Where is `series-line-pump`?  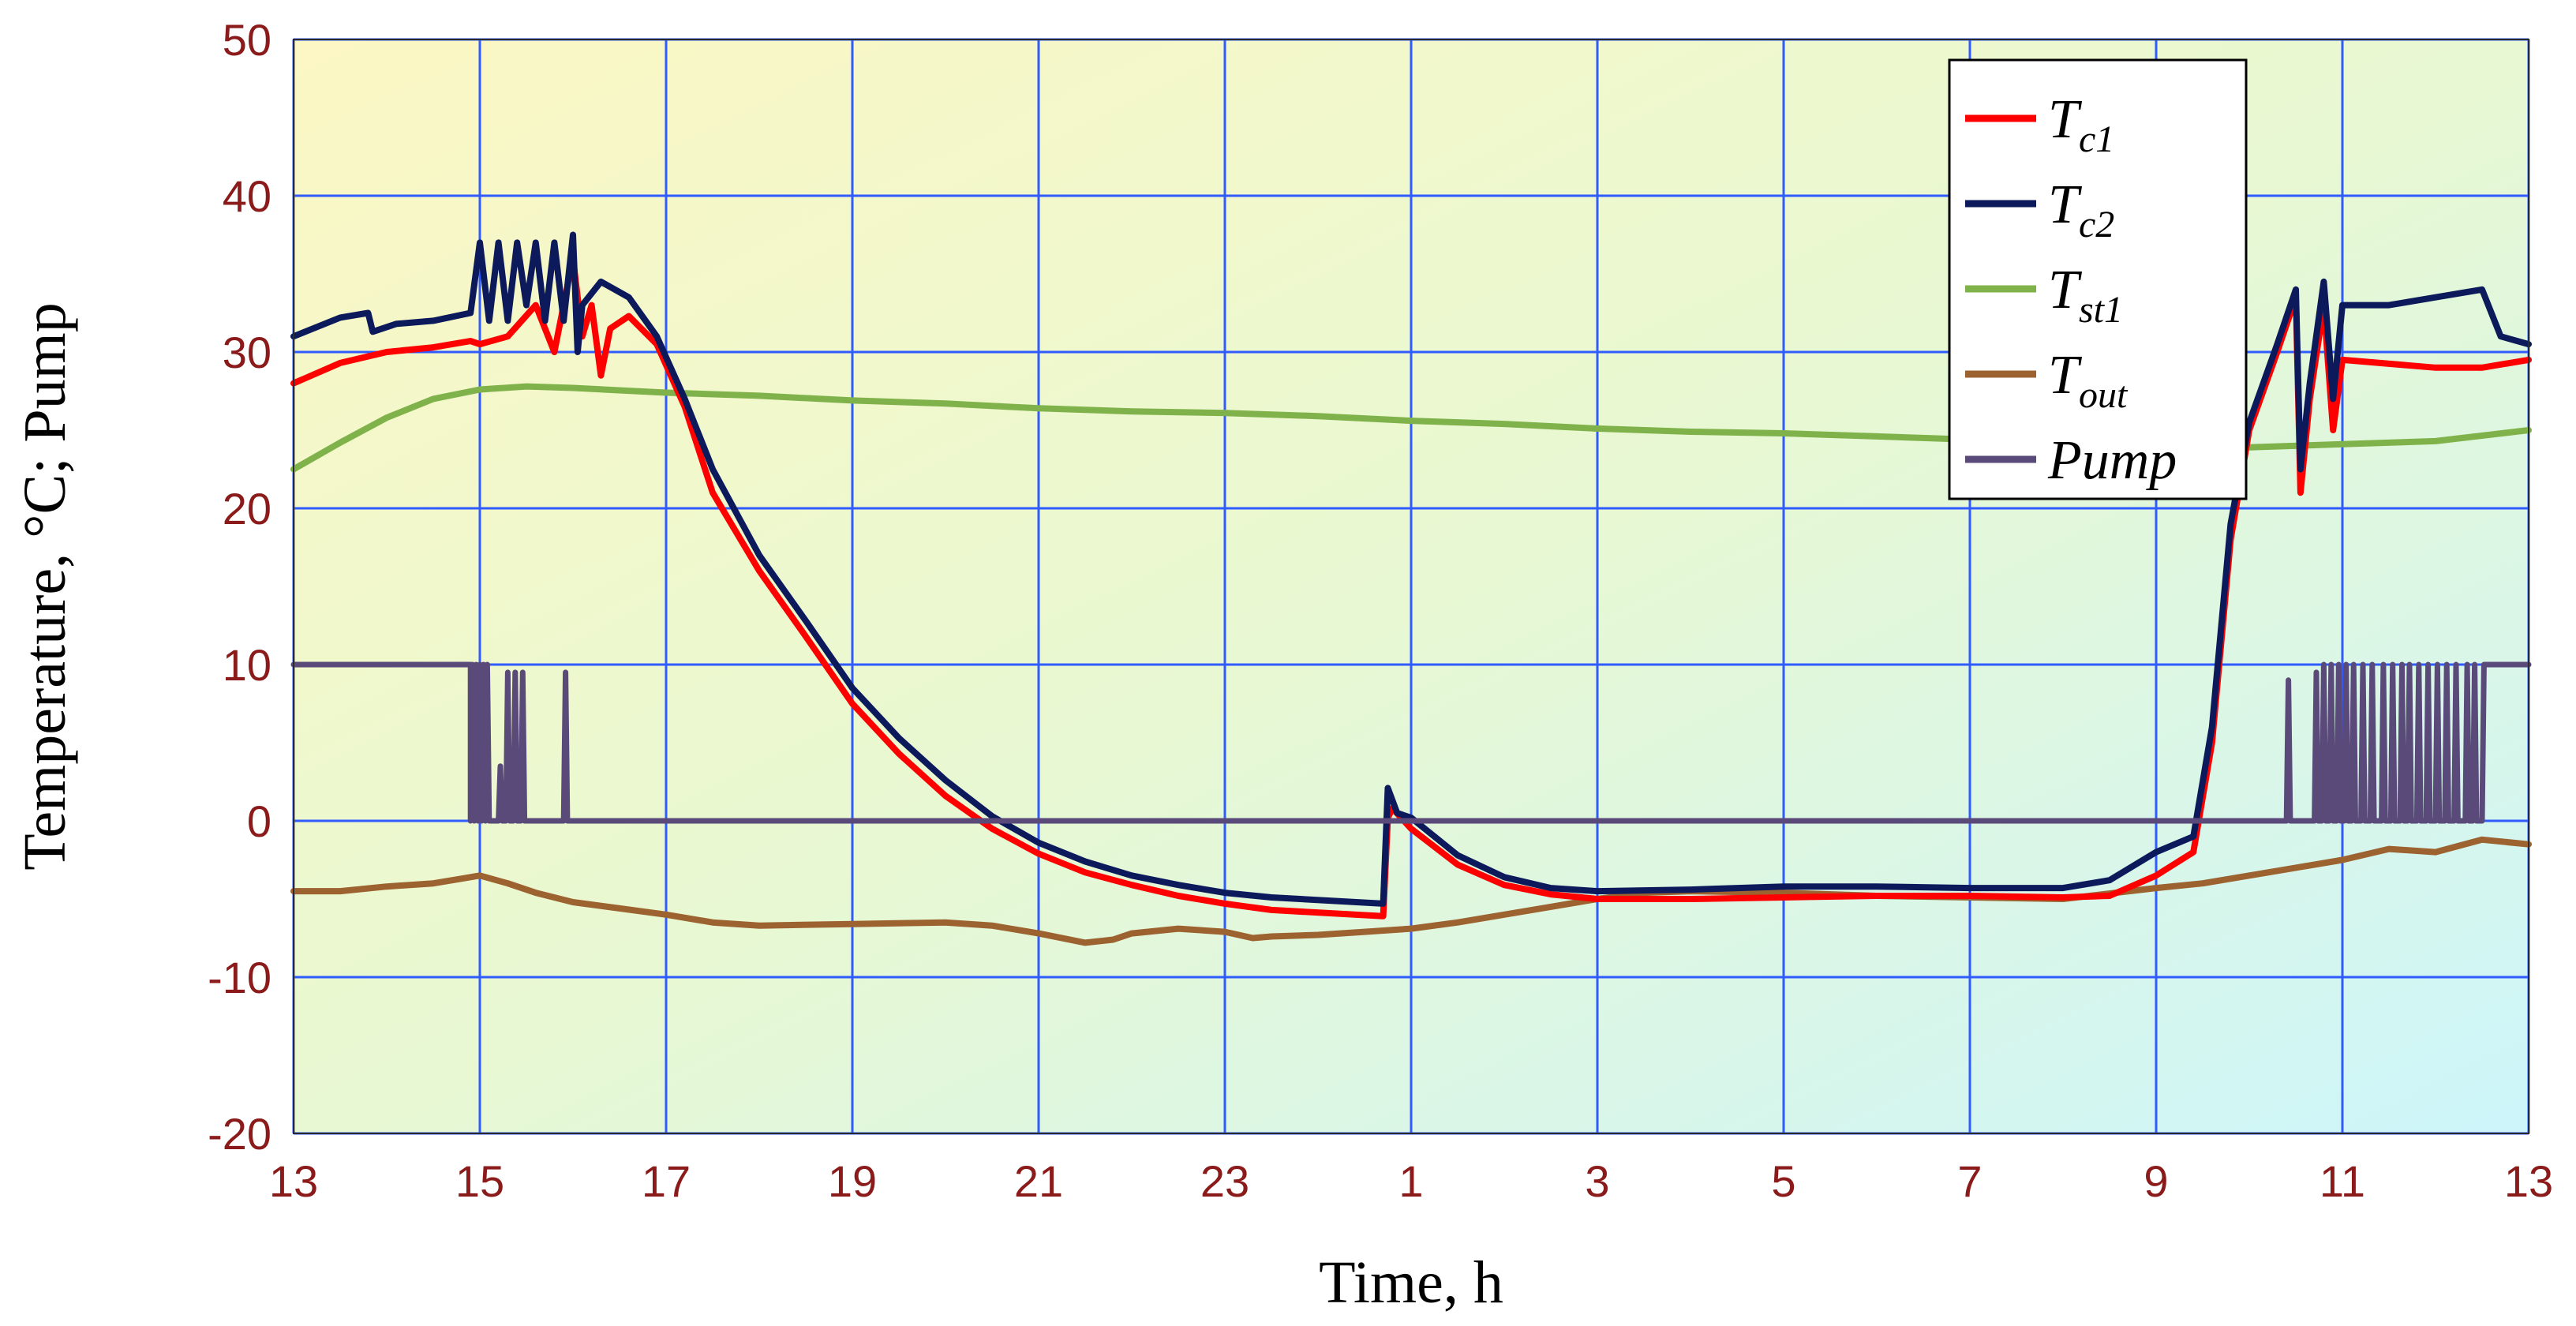
series-line-pump is located at coordinates (1411, 742).